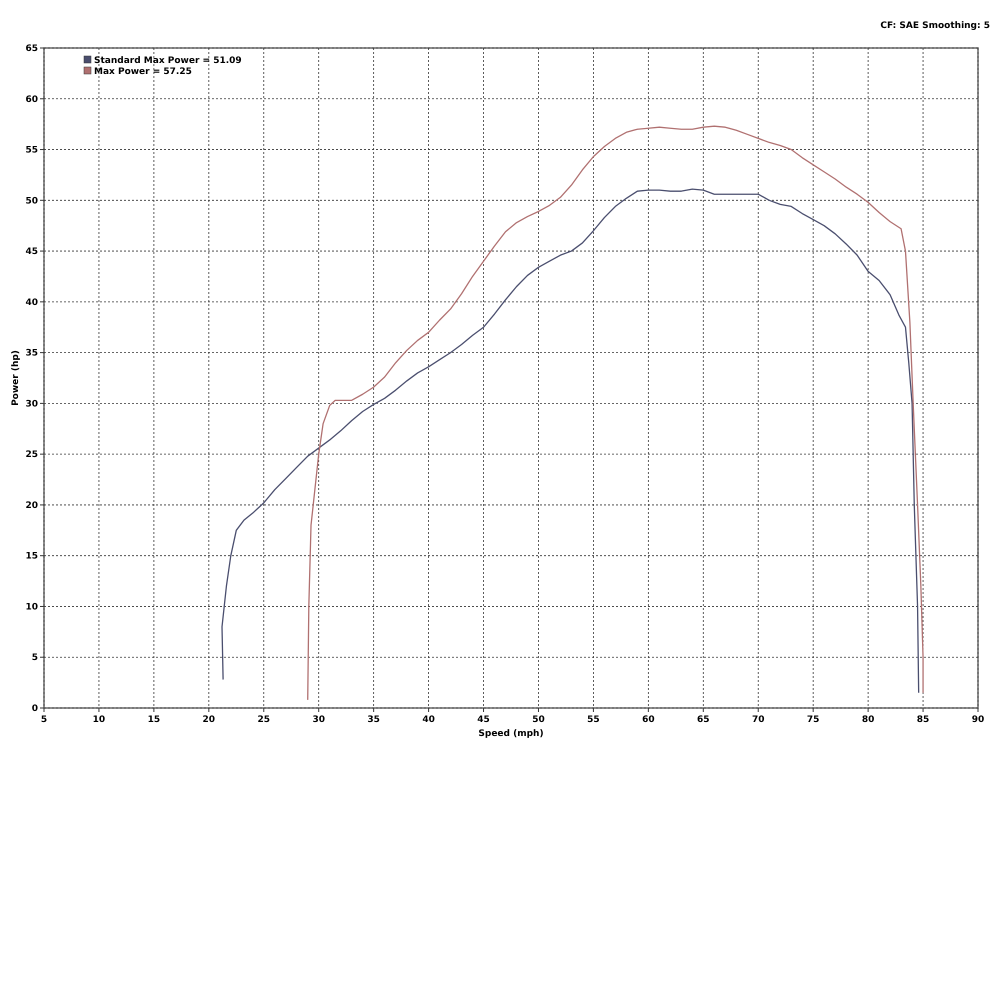 Image resolution: width=1000 pixels, height=1000 pixels. I want to click on y-tick-label: 10, so click(31, 607).